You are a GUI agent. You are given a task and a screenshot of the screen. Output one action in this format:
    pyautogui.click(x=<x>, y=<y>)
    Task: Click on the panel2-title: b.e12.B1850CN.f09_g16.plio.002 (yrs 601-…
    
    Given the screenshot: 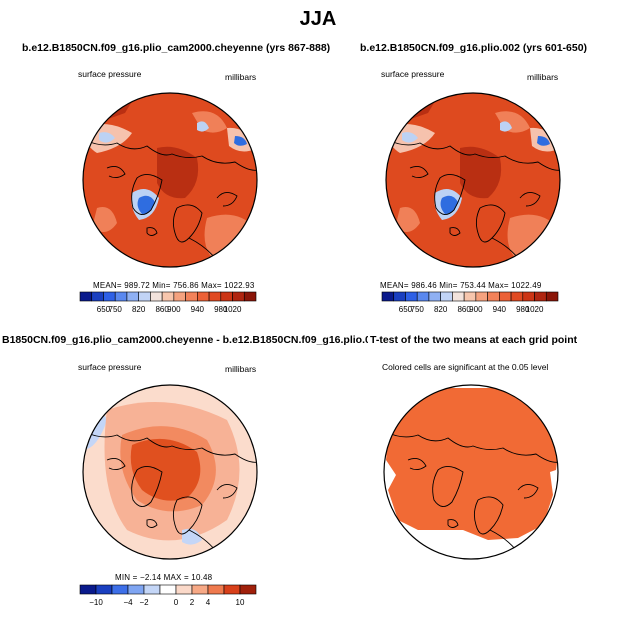 What is the action you would take?
    pyautogui.click(x=474, y=48)
    